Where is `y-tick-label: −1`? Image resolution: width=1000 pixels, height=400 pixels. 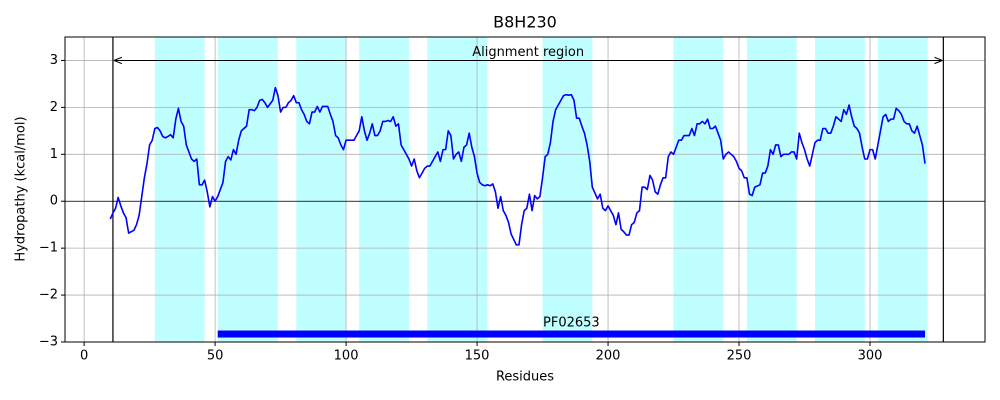 y-tick-label: −1 is located at coordinates (48, 248).